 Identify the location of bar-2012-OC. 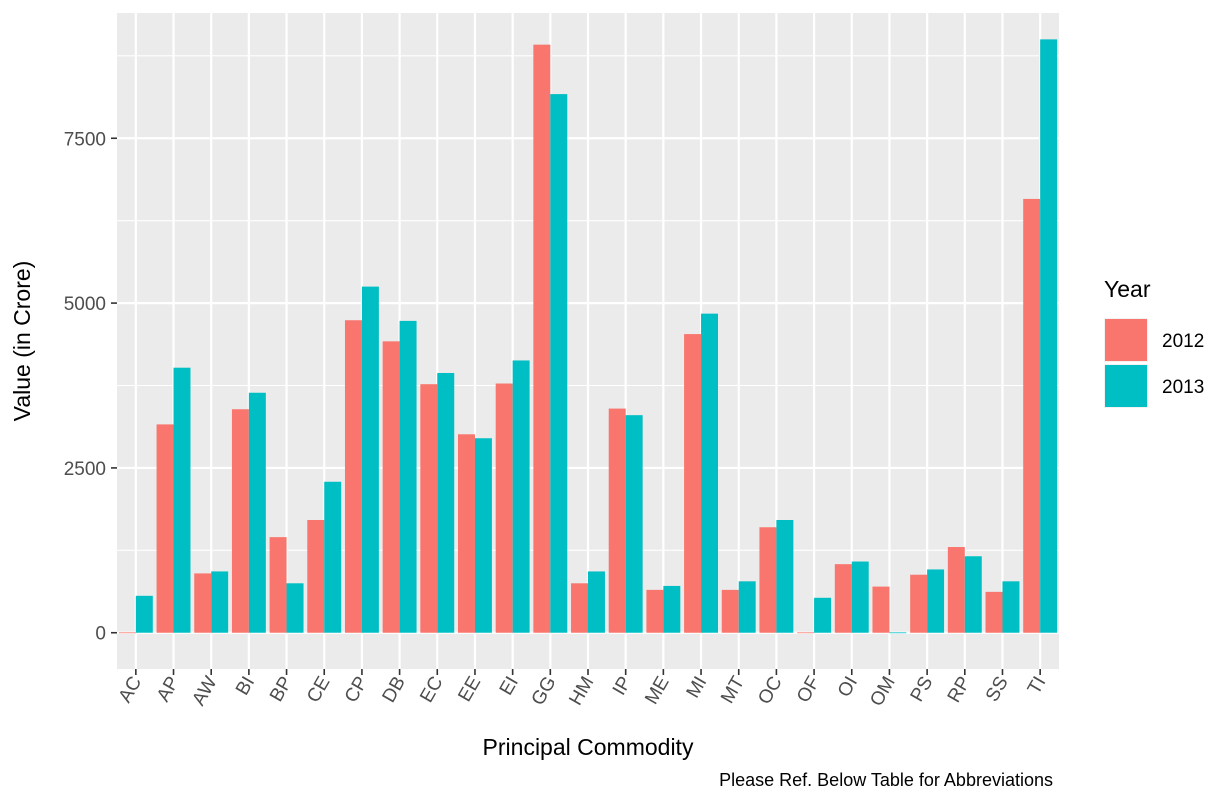
(768, 580).